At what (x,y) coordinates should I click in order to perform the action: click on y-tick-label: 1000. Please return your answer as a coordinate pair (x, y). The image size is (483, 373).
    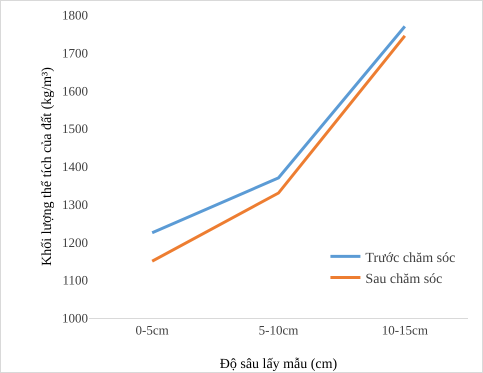
    Looking at the image, I should click on (75, 318).